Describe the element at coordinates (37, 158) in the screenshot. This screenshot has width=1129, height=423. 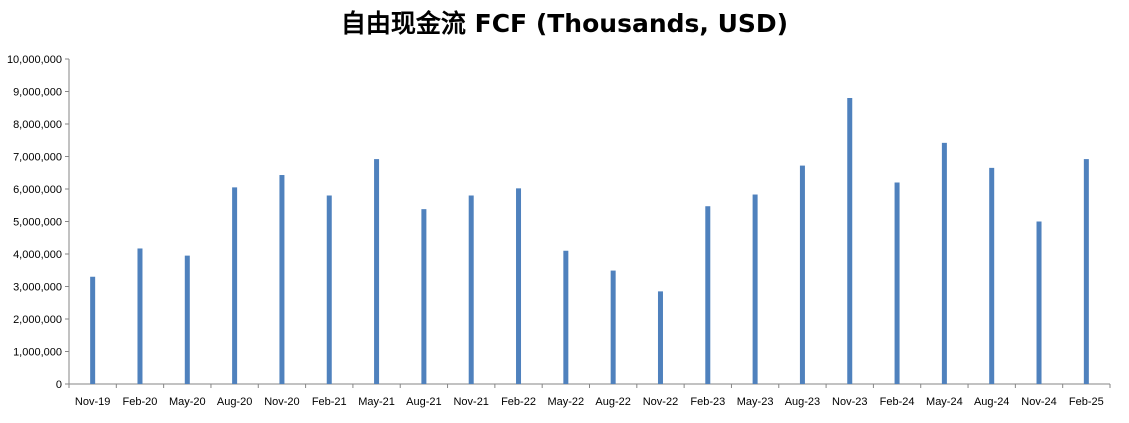
I see `y-tick-label: 7,000,000` at that location.